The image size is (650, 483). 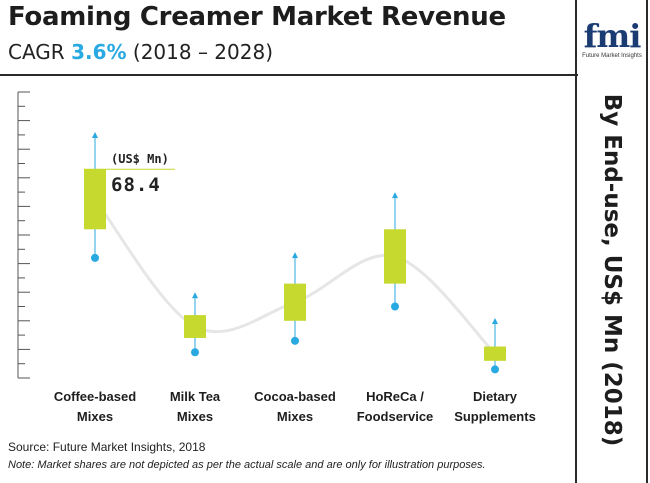 I want to click on cagr-prefix: CAGR, so click(x=36, y=52).